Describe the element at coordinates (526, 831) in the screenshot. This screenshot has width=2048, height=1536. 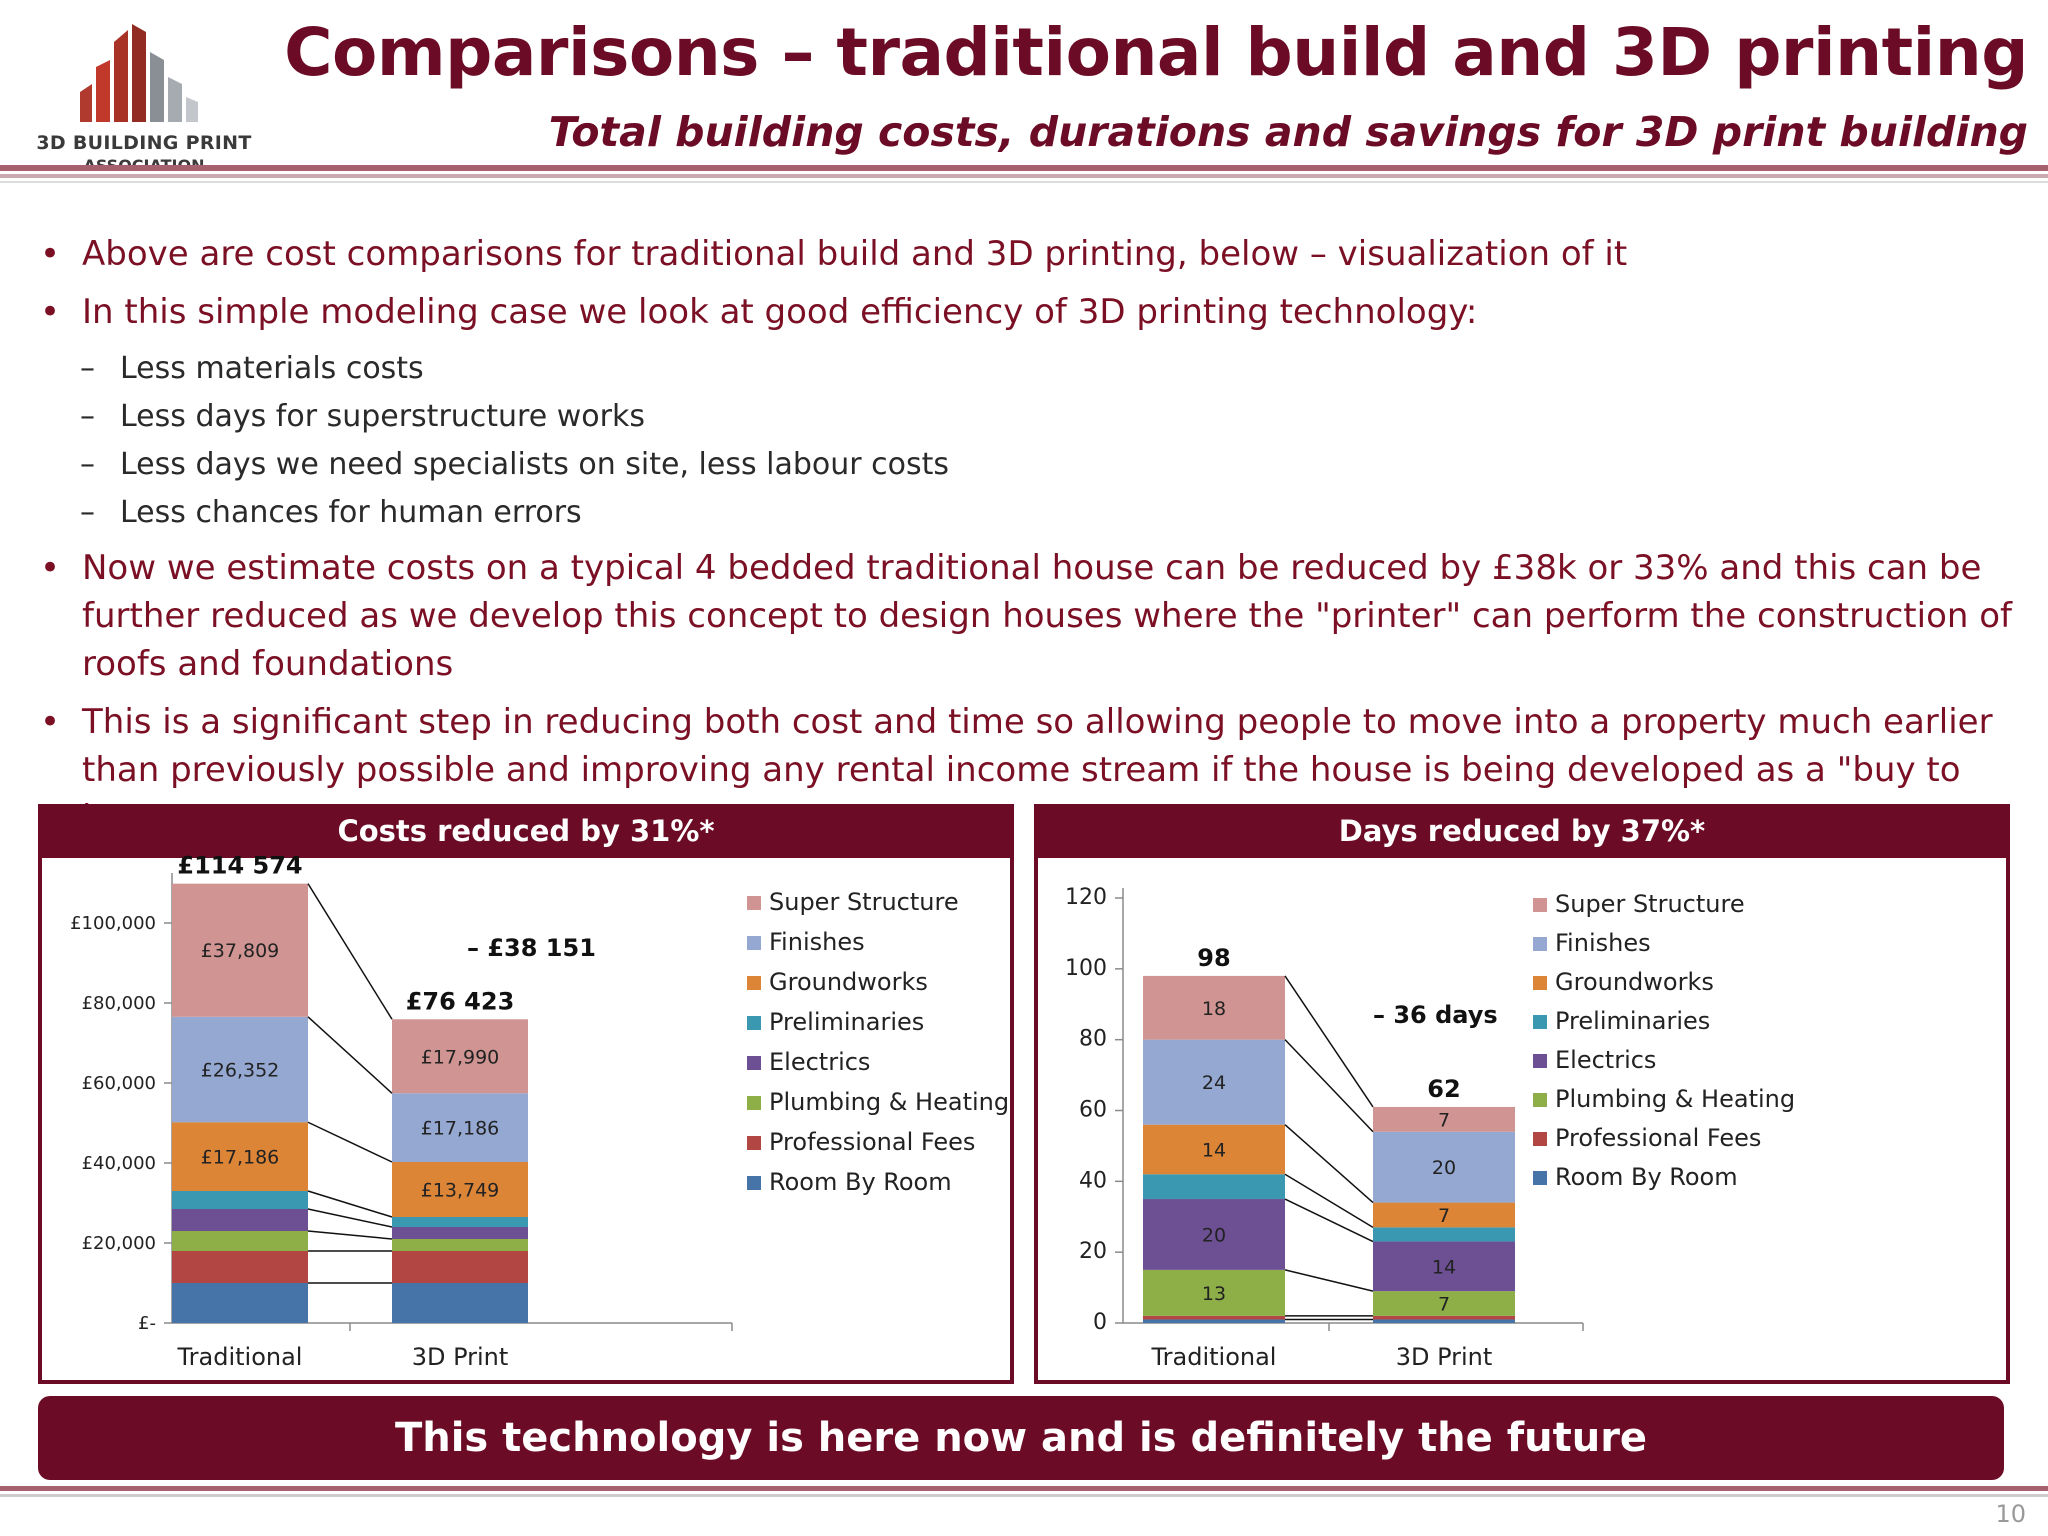
I see `costs-chart-title: Costs reduced by 31%*` at that location.